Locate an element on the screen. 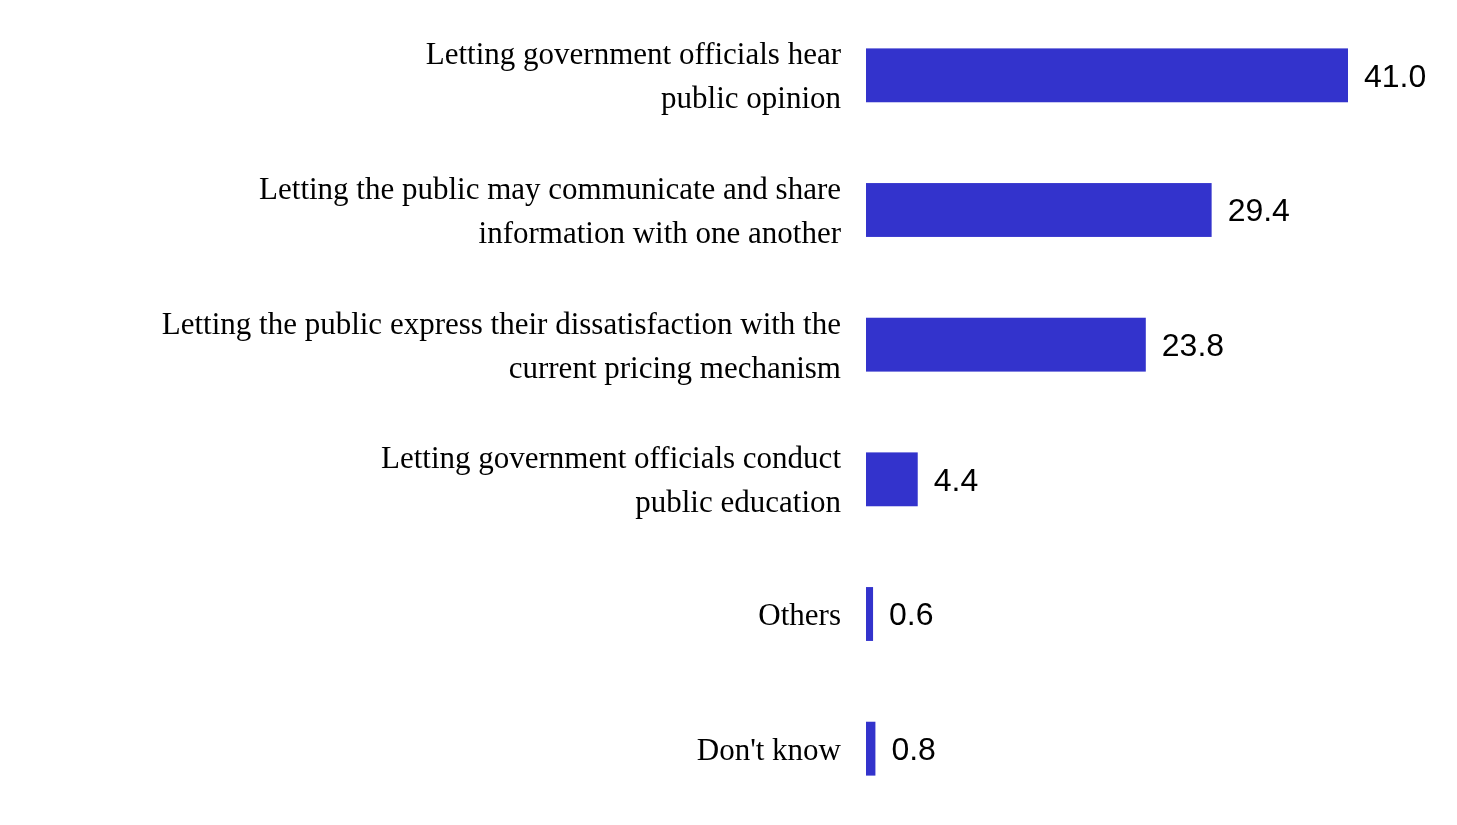  y-tick-label: Others is located at coordinates (799, 614).